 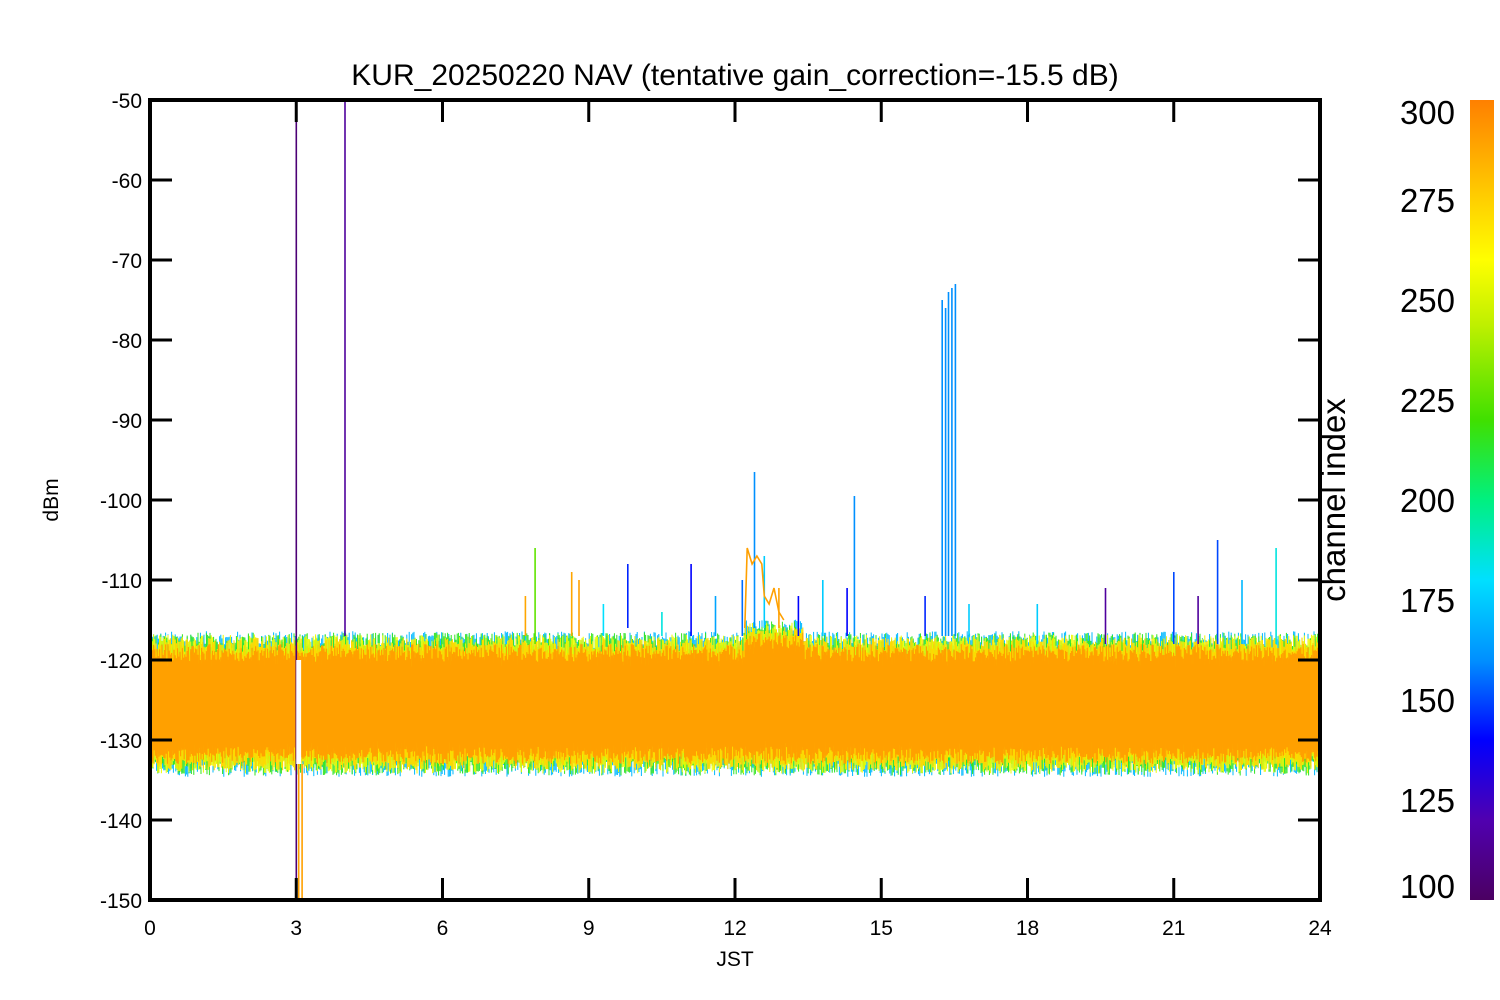 What do you see at coordinates (735, 959) in the screenshot?
I see `x-axis-title: JST` at bounding box center [735, 959].